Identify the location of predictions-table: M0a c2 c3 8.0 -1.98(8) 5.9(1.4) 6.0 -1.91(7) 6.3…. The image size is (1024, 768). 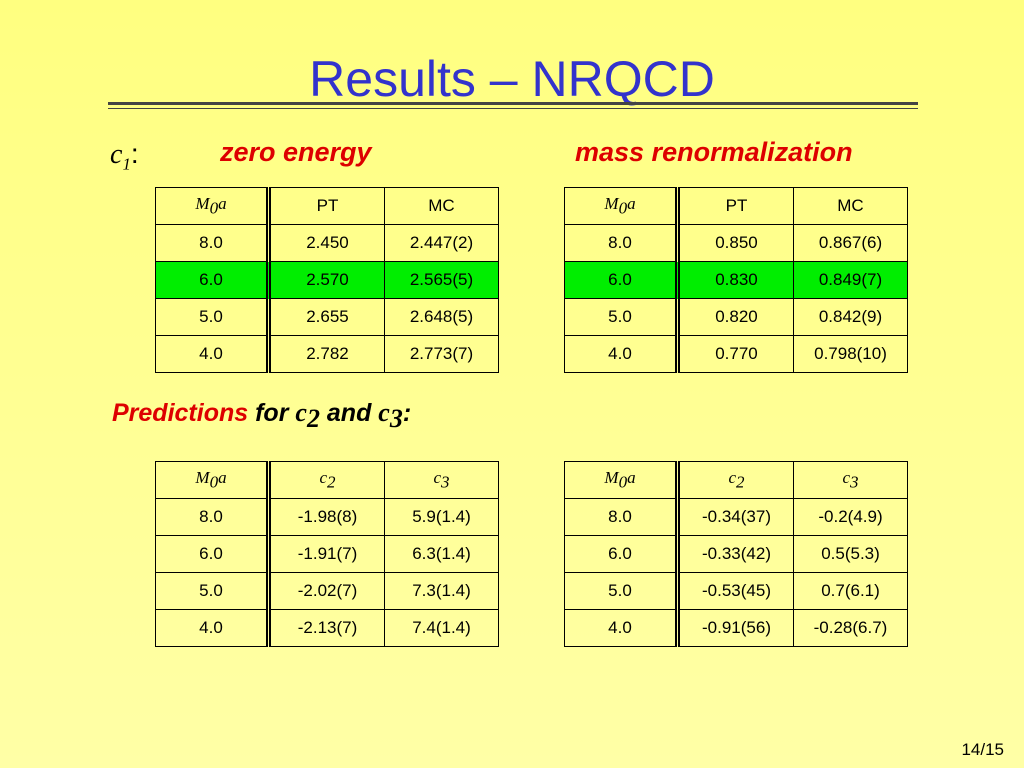
(327, 554).